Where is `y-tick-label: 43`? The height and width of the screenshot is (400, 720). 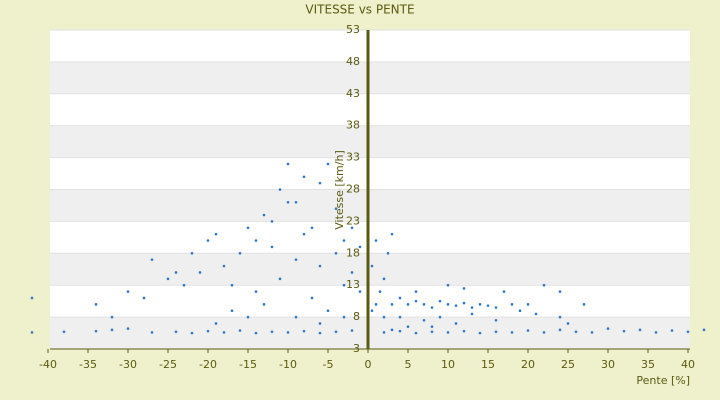
y-tick-label: 43 is located at coordinates (353, 93).